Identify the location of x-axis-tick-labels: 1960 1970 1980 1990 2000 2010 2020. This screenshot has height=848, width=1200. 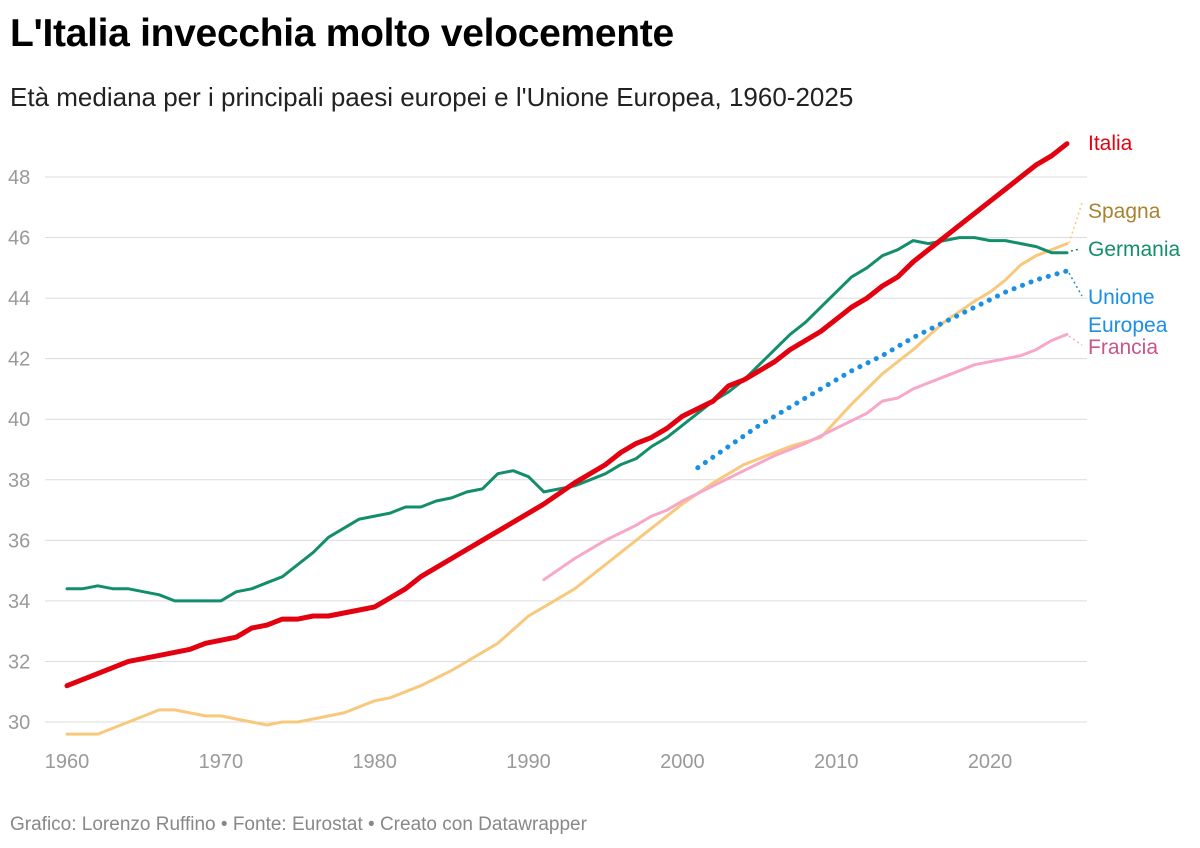
(529, 762).